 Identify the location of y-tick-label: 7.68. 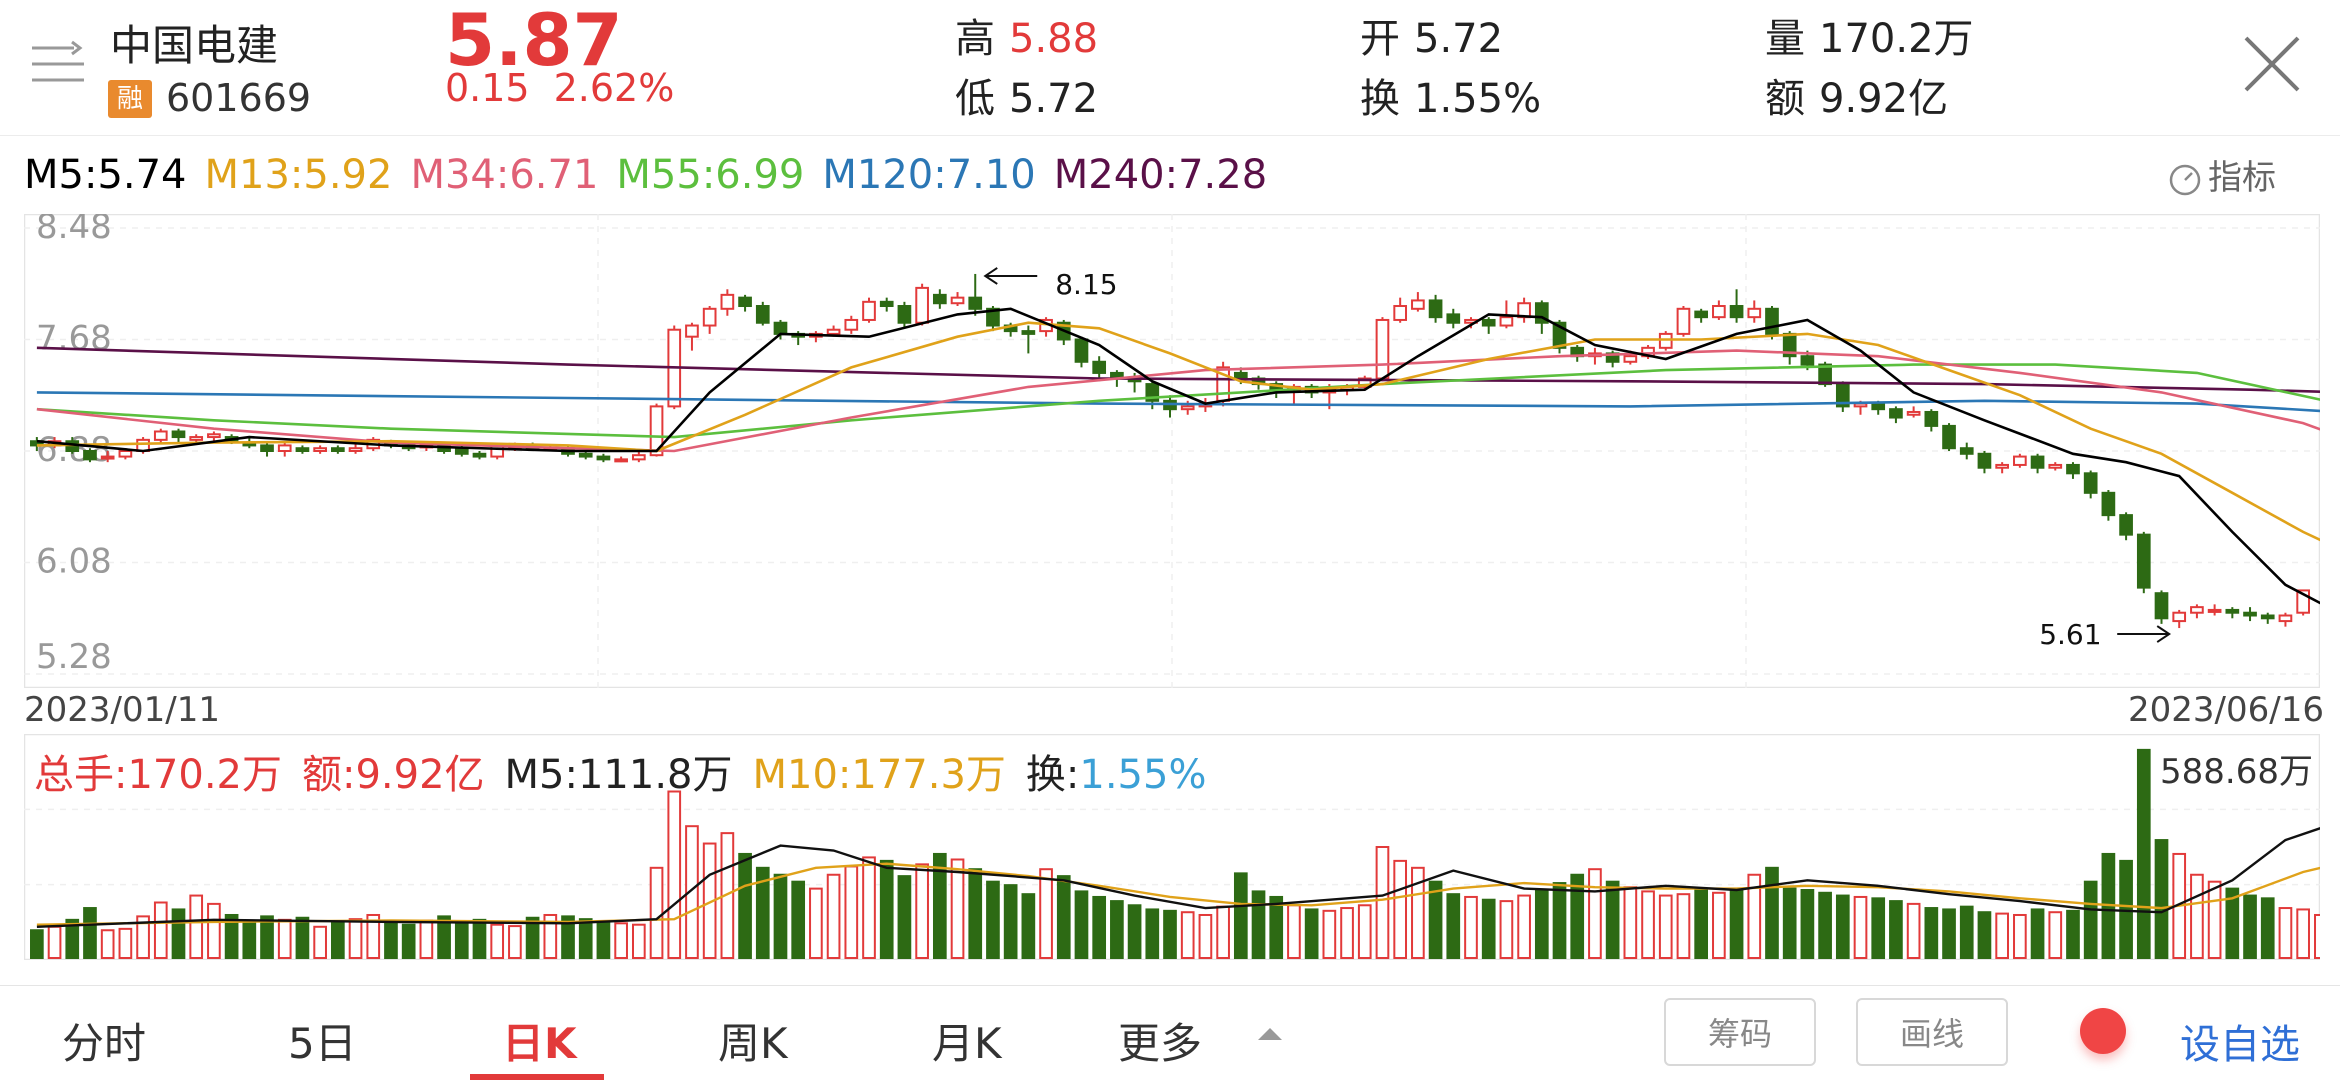
(74, 338).